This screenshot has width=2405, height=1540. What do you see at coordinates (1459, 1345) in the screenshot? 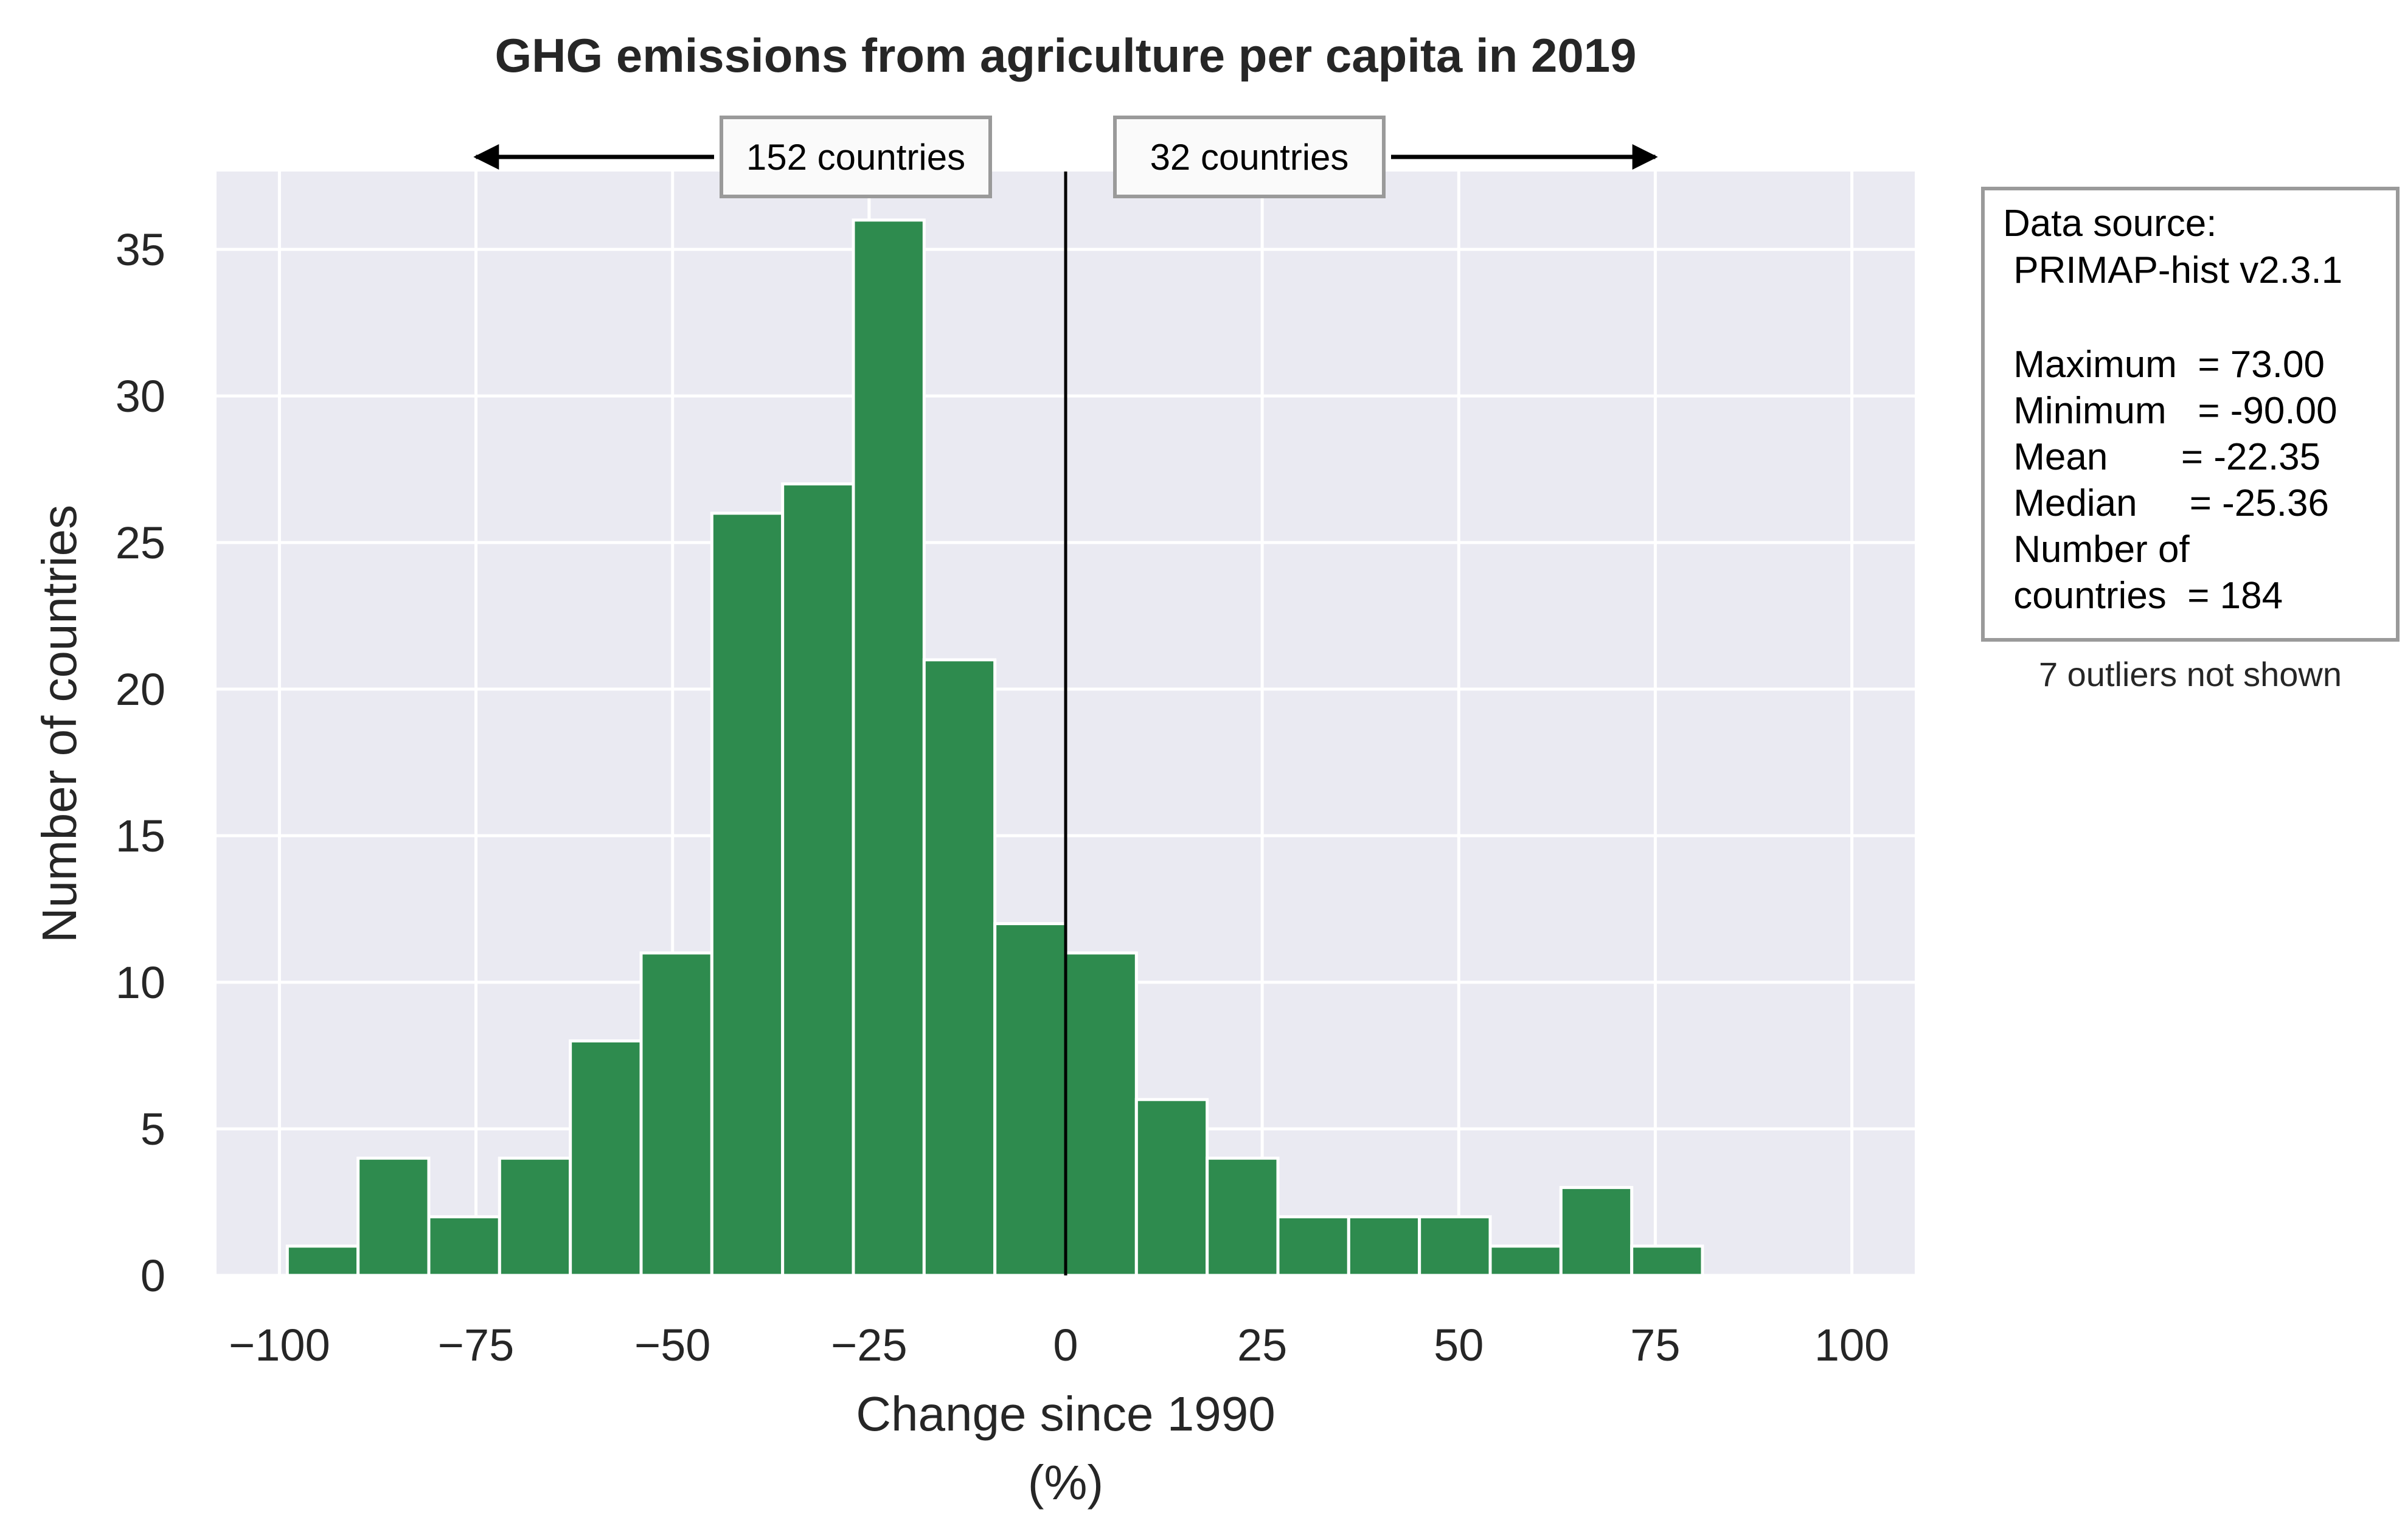
I see `x-tick-label: 50` at bounding box center [1459, 1345].